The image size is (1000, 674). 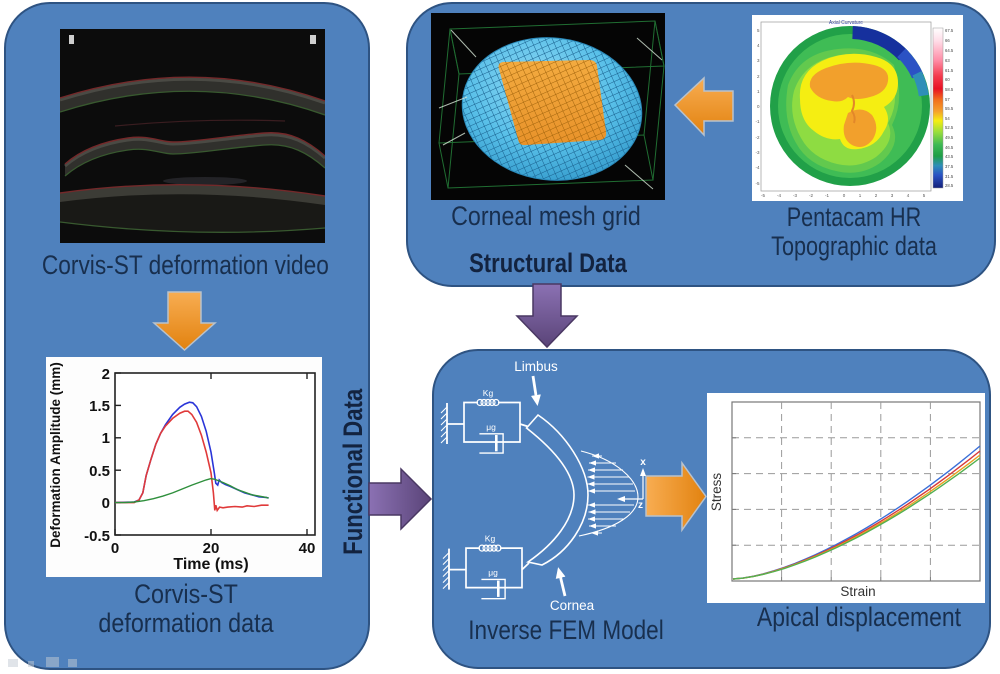 I want to click on svg-text: 20, so click(x=211, y=548).